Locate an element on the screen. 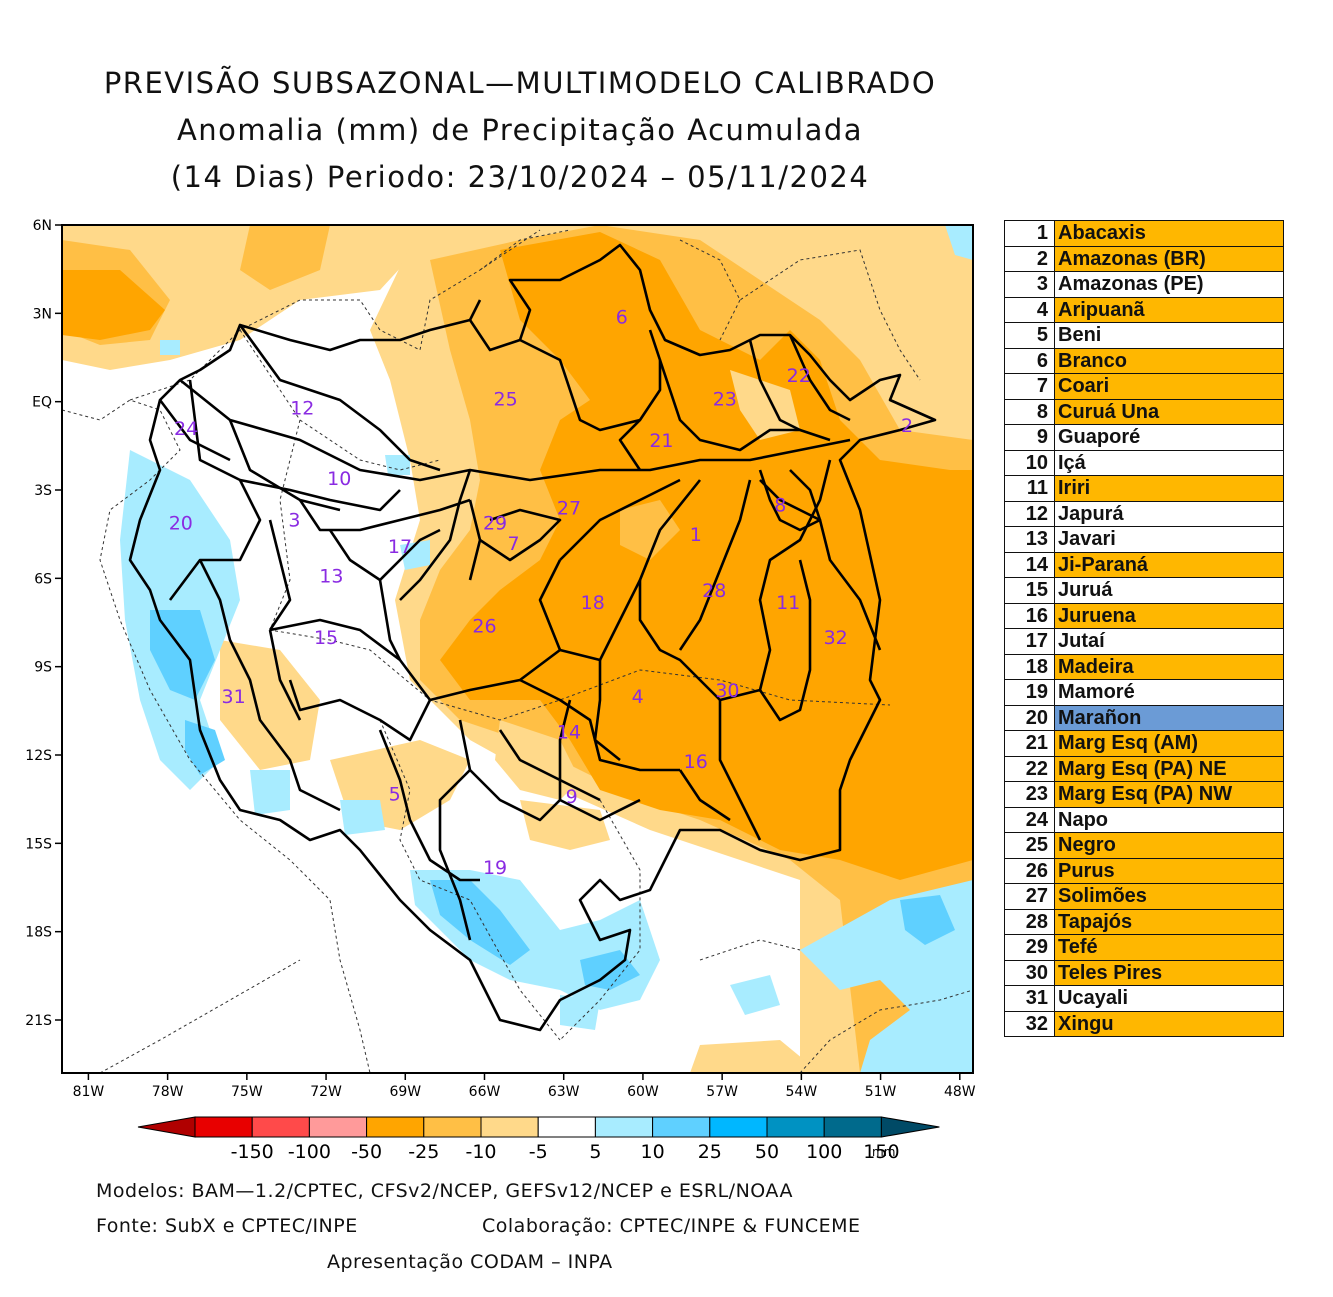  legend-row: 28 Tapajós is located at coordinates (1144, 921).